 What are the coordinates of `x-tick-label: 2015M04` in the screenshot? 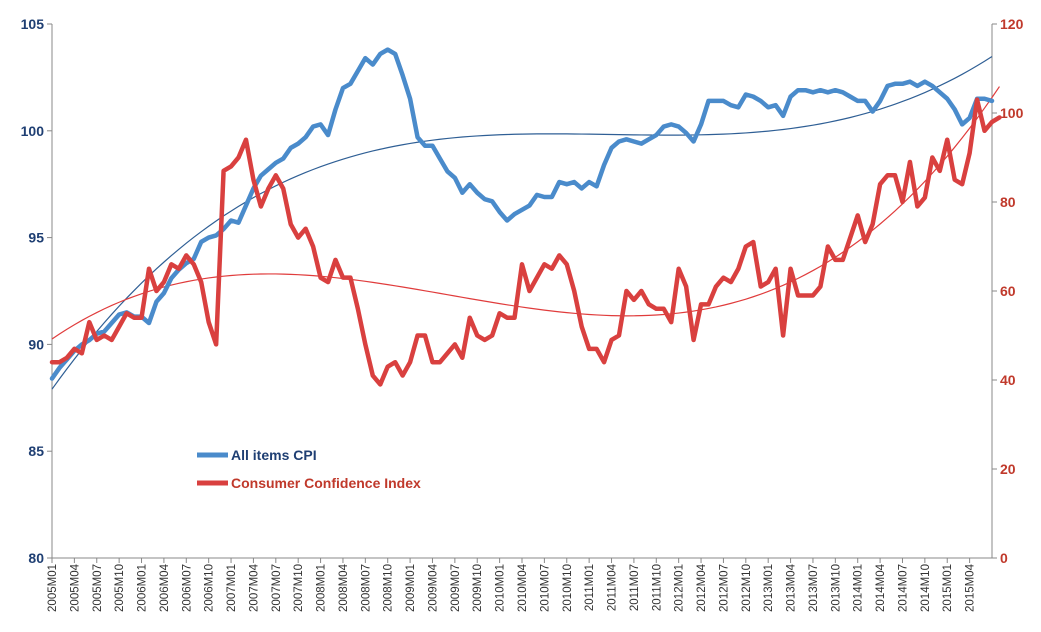 It's located at (971, 587).